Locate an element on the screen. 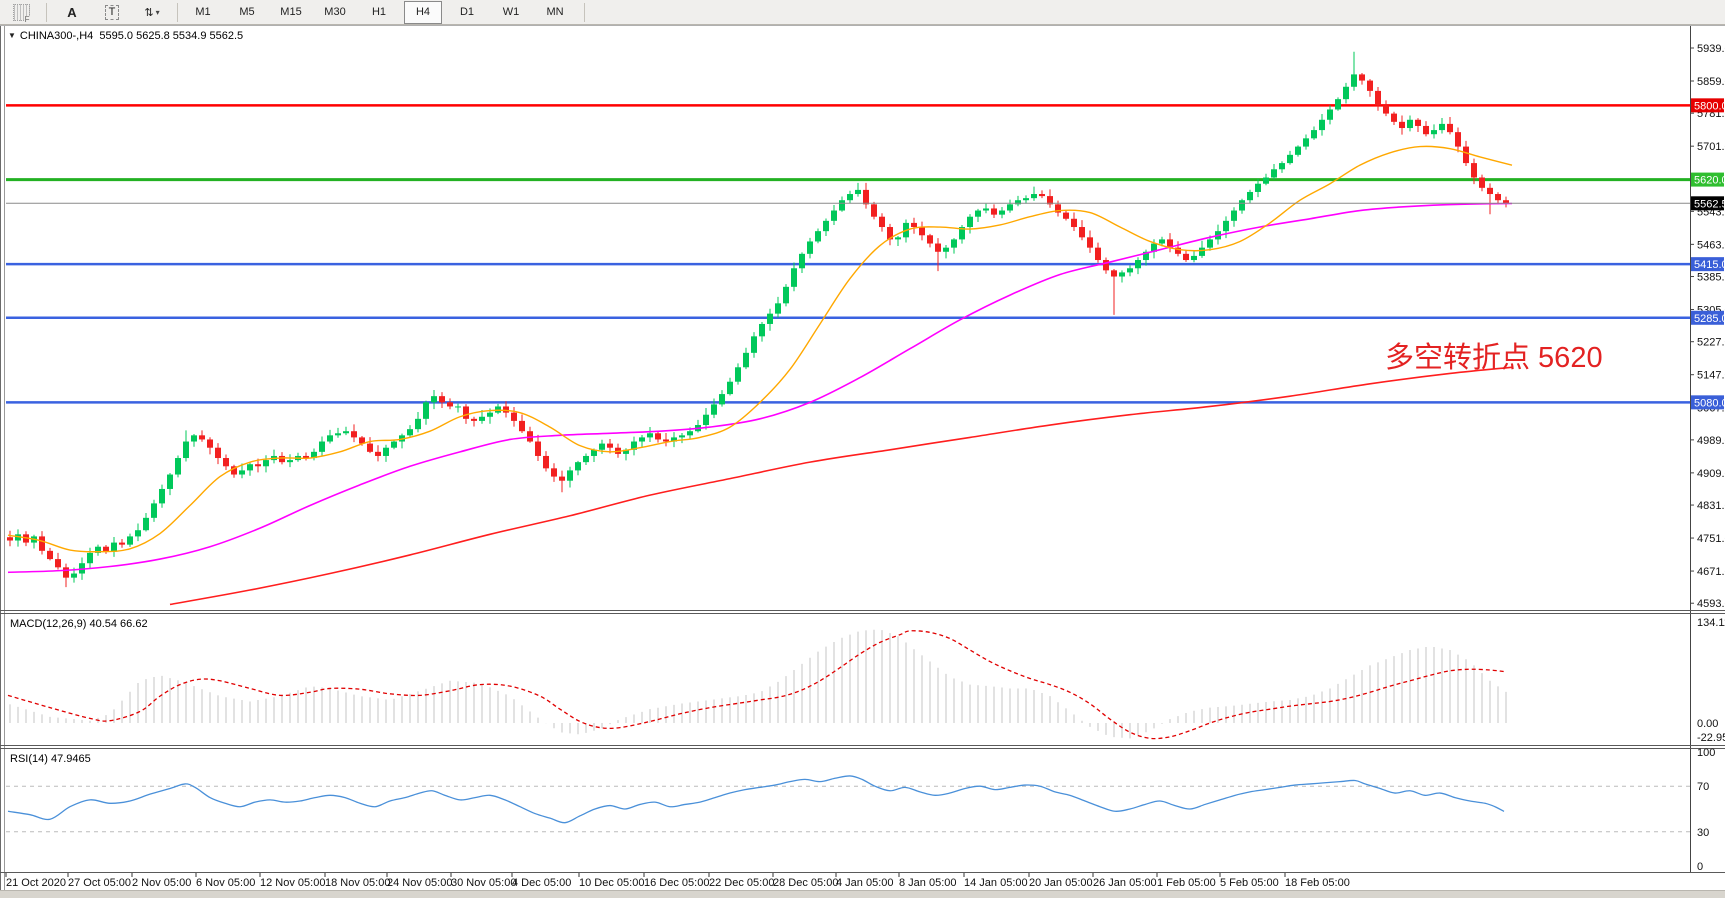 The height and width of the screenshot is (898, 1725). price-tick-label: 5939.0 is located at coordinates (1711, 49).